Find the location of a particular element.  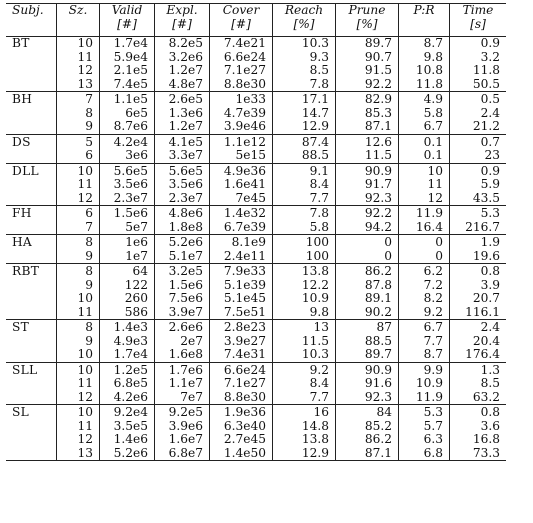

cell-pr-ratio: 5.7 is located at coordinates (424, 426).